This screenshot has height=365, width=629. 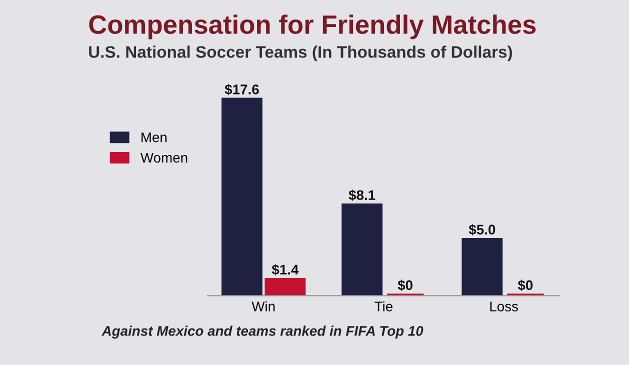 What do you see at coordinates (154, 137) in the screenshot?
I see `legend-label: Men` at bounding box center [154, 137].